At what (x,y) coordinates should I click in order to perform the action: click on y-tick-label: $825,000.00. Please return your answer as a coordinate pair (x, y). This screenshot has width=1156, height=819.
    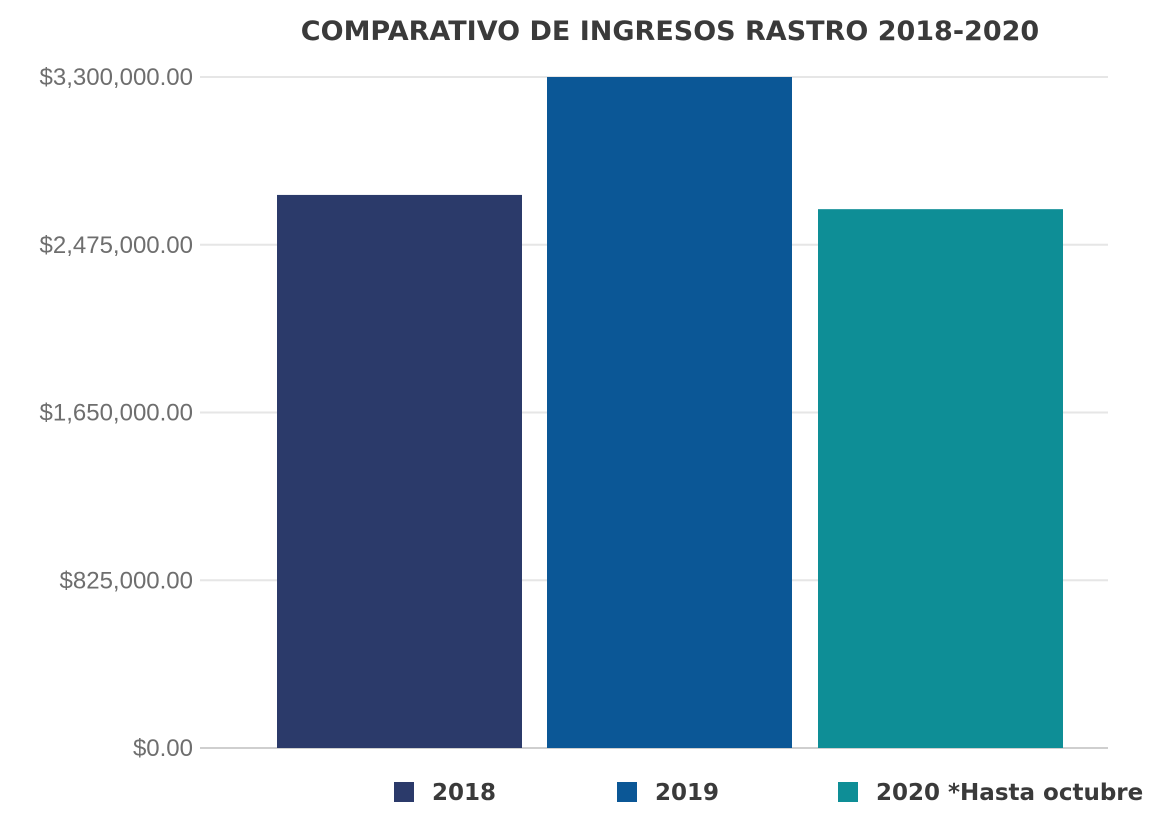
    Looking at the image, I should click on (126, 580).